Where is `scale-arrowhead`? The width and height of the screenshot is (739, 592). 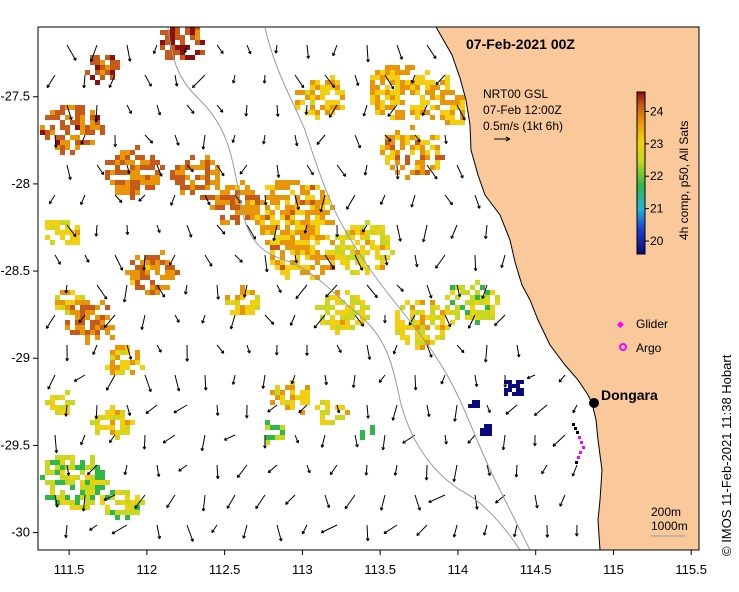 scale-arrowhead is located at coordinates (508, 139).